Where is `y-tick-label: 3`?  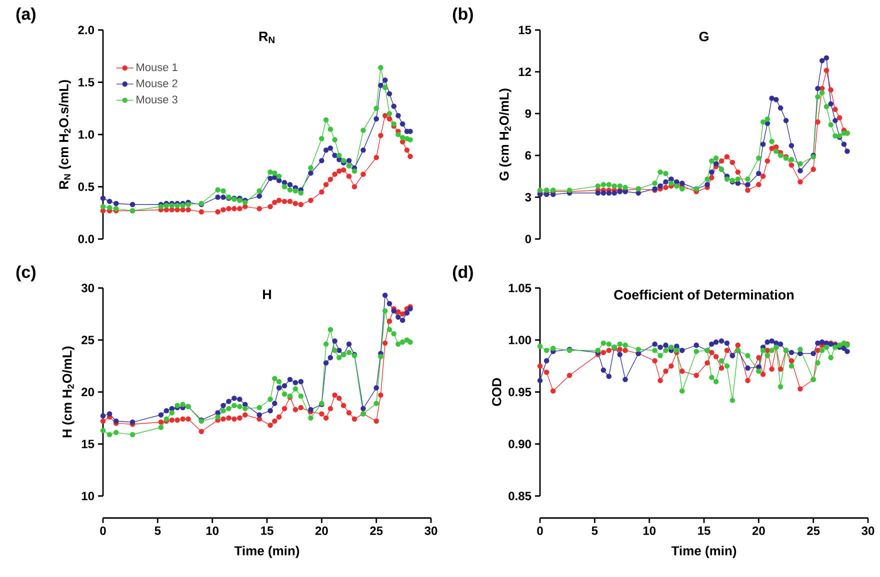
y-tick-label: 3 is located at coordinates (528, 197).